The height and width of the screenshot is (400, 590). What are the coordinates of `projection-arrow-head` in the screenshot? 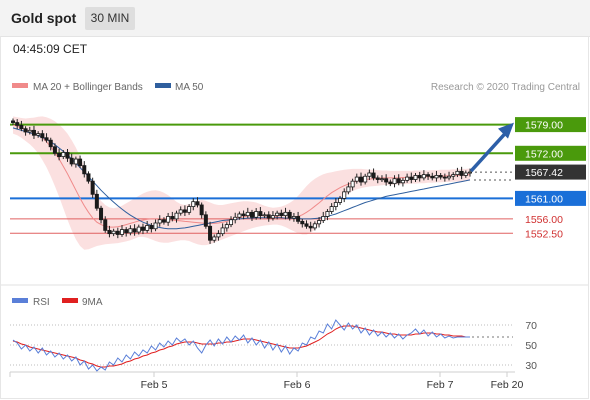 It's located at (506, 130).